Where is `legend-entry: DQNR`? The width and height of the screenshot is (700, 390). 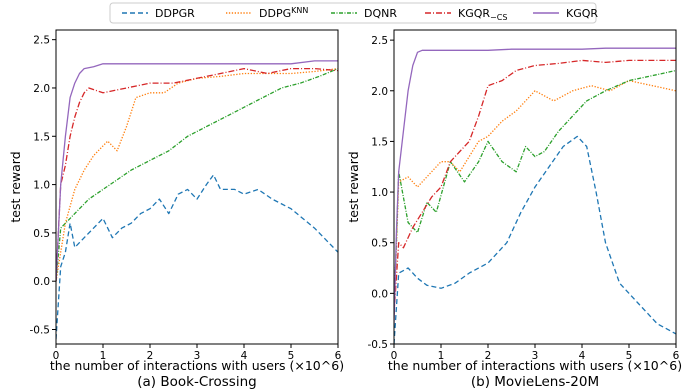
legend-entry: DQNR is located at coordinates (380, 13).